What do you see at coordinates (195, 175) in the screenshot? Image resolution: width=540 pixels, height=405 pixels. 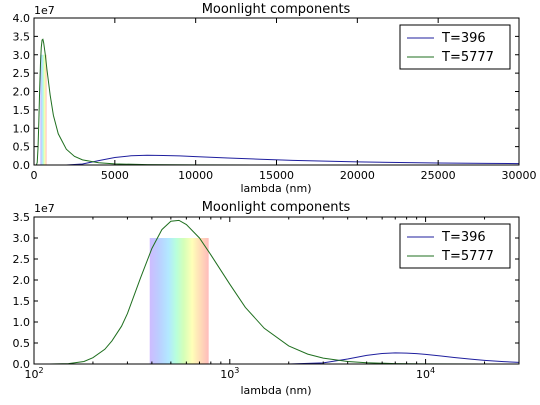 I see `x-tick-label: 10000` at bounding box center [195, 175].